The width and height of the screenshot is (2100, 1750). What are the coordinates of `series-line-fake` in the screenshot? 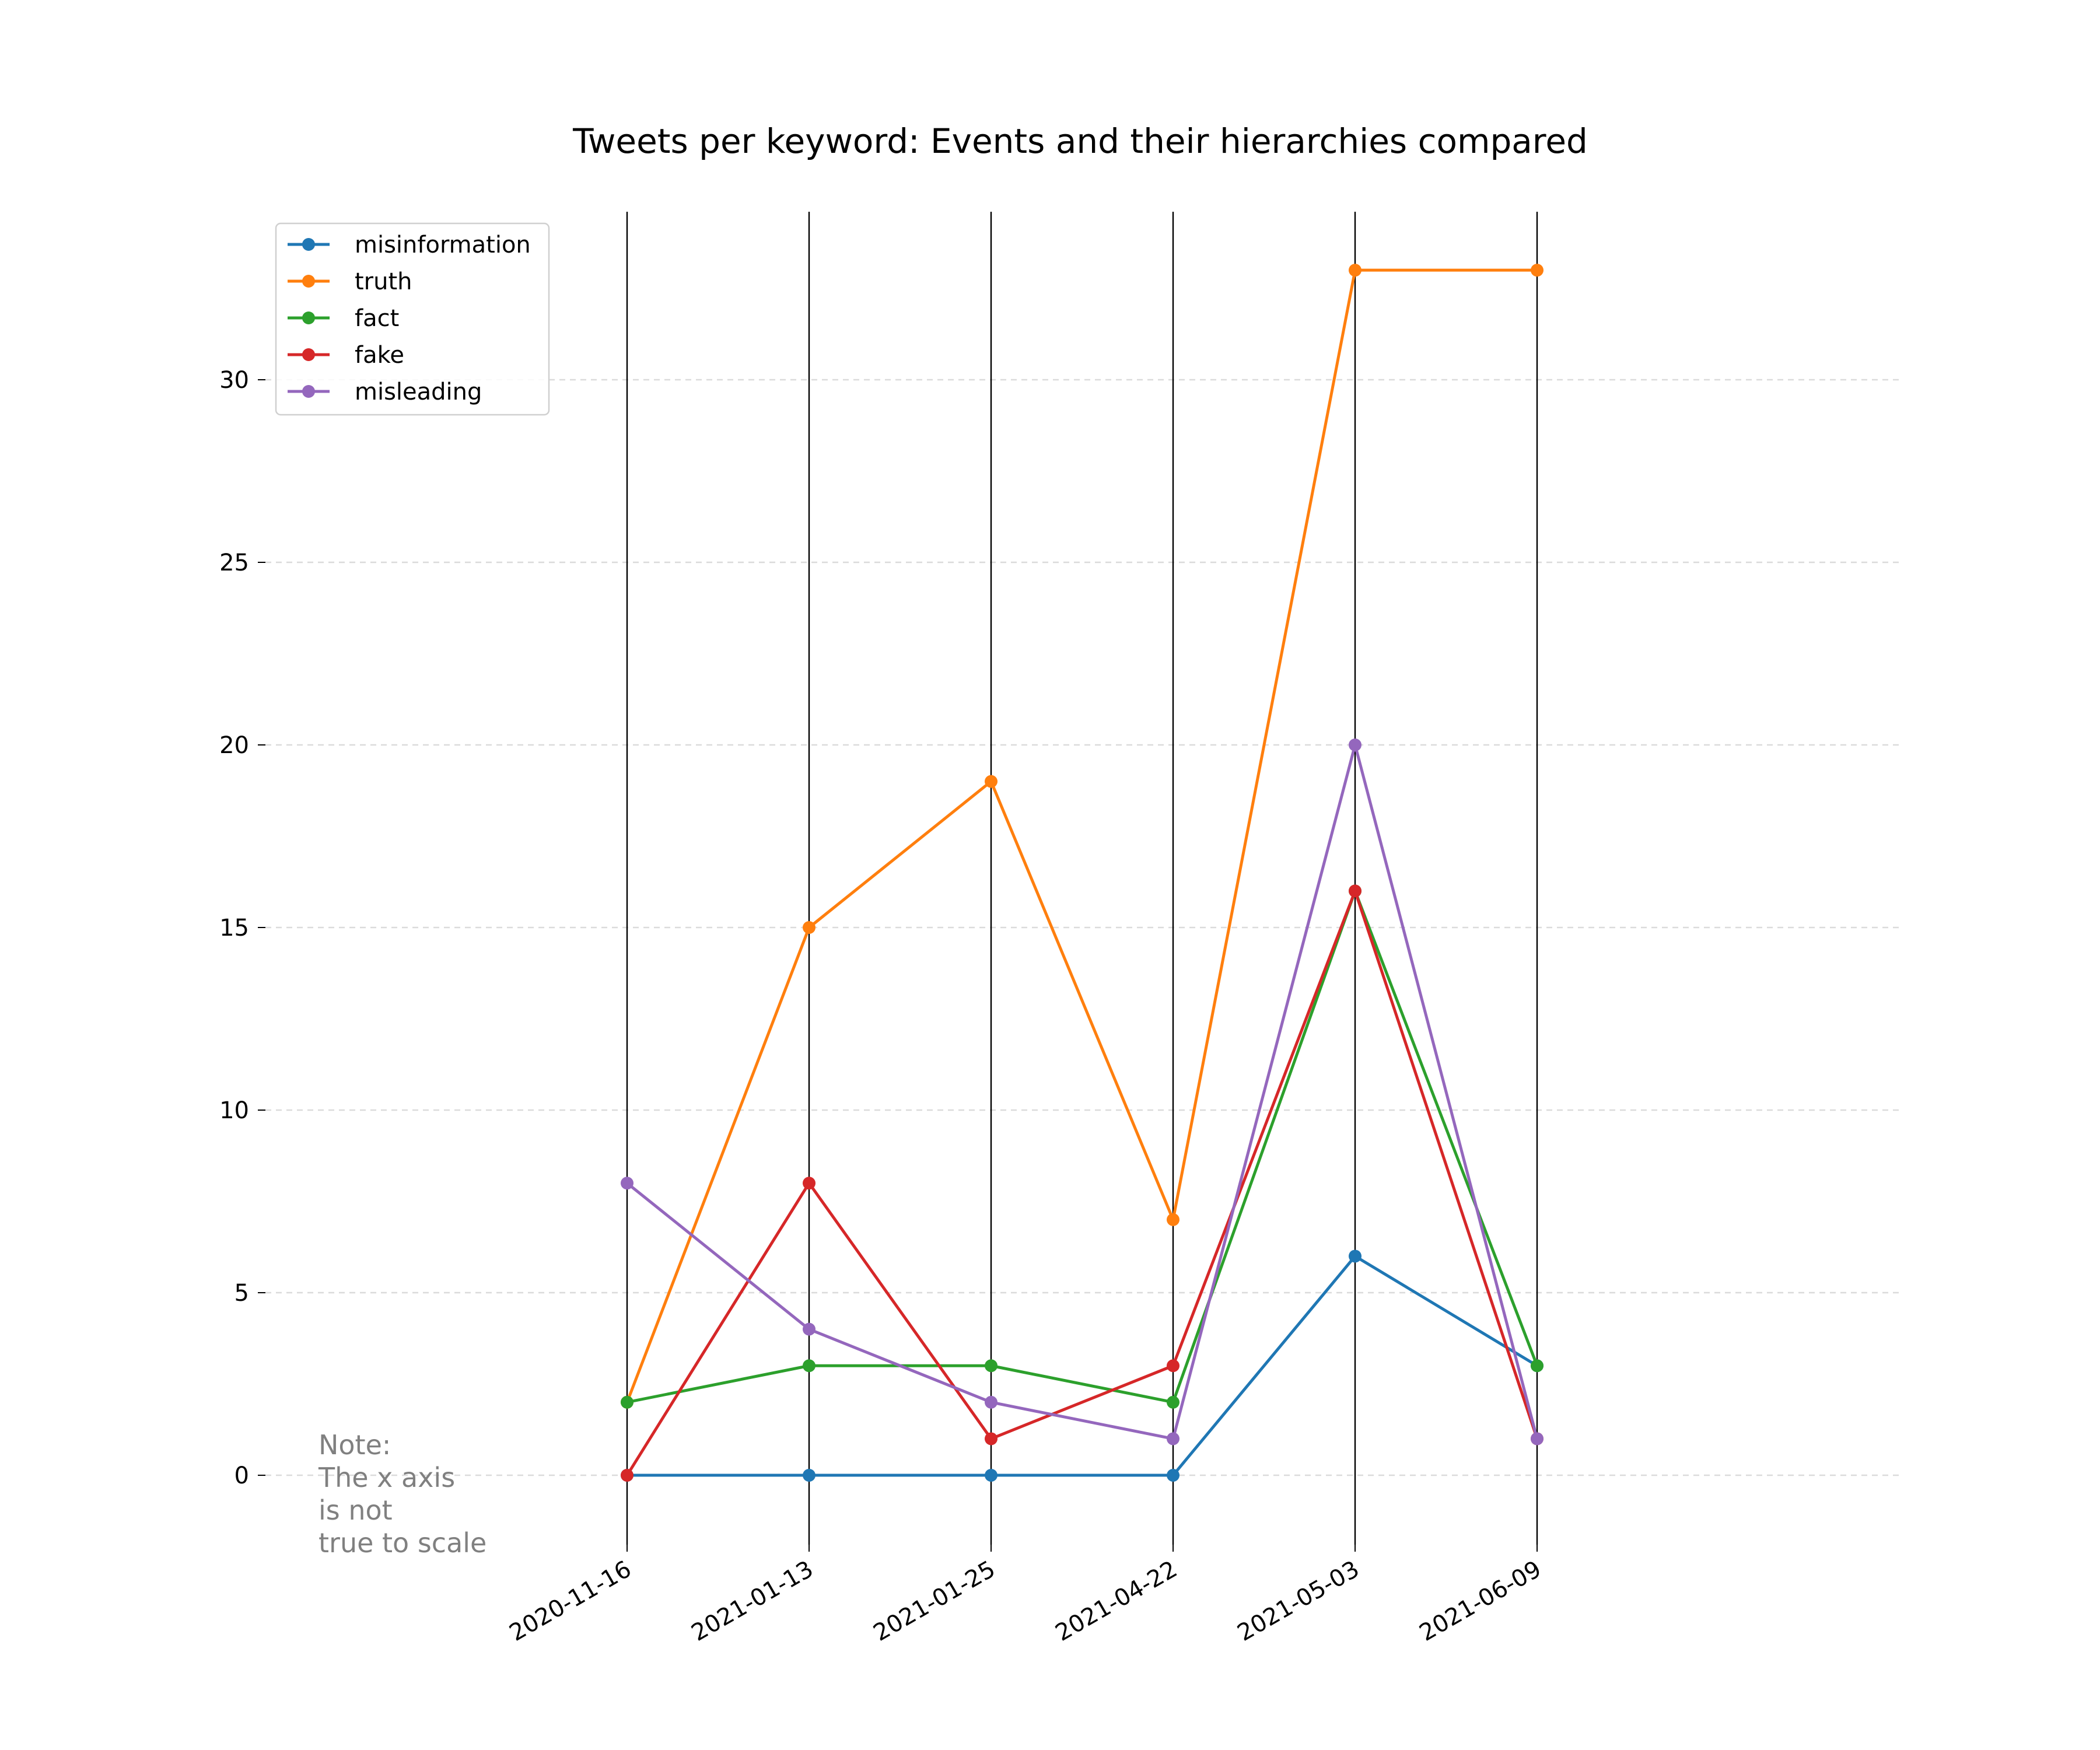 It's located at (1082, 1182).